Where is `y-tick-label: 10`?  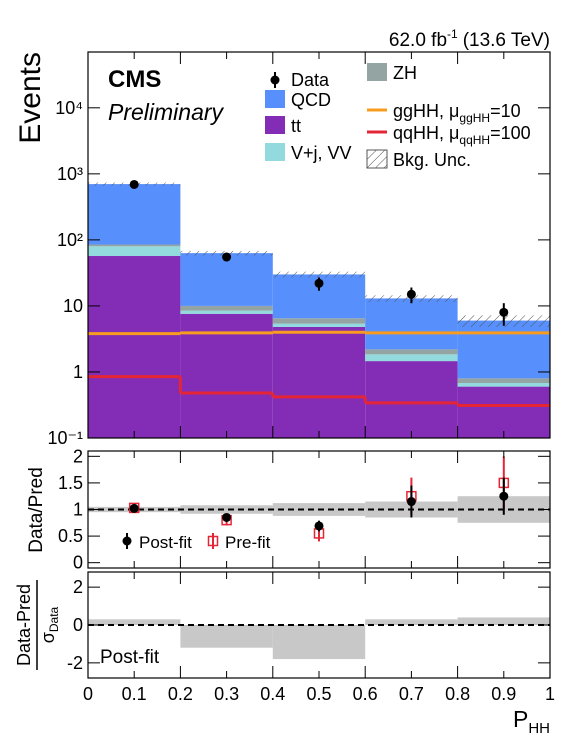 y-tick-label: 10 is located at coordinates (73, 306).